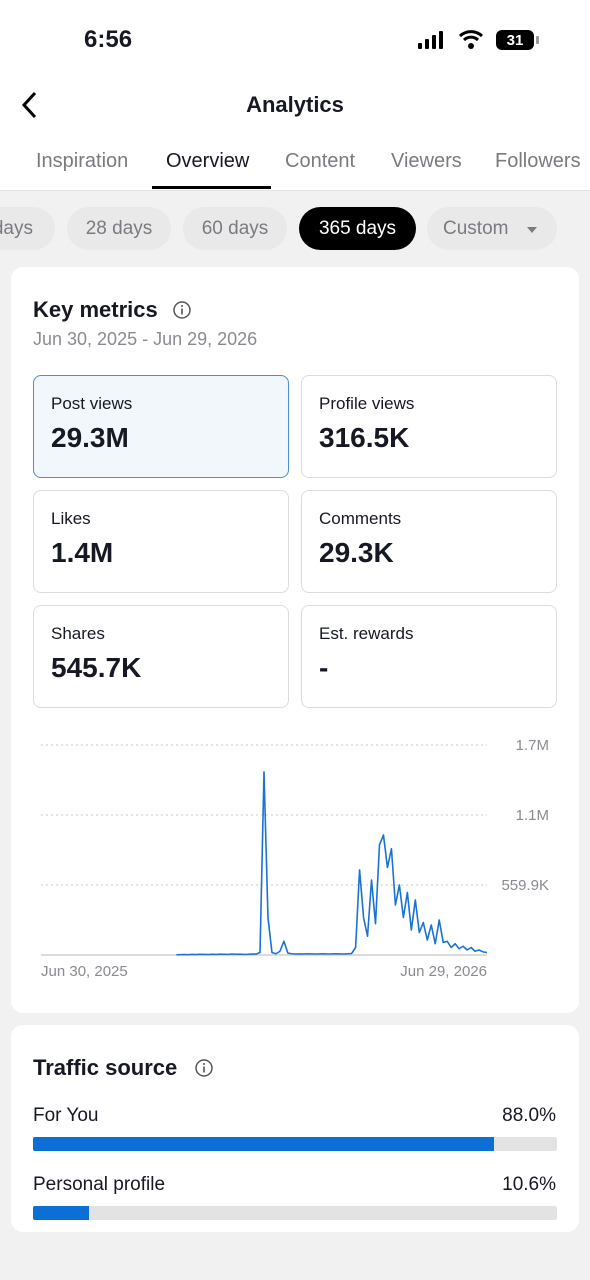 The image size is (590, 1280). Describe the element at coordinates (105, 1067) in the screenshot. I see `card-title: Traffic source` at that location.